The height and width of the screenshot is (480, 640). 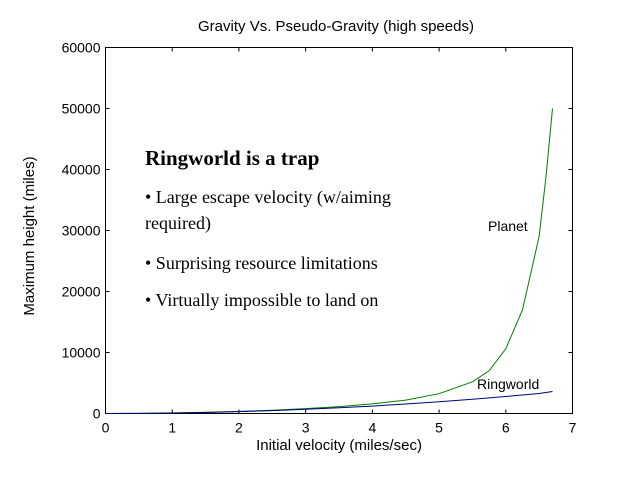 I want to click on y-tick-label: 10000, so click(x=81, y=353).